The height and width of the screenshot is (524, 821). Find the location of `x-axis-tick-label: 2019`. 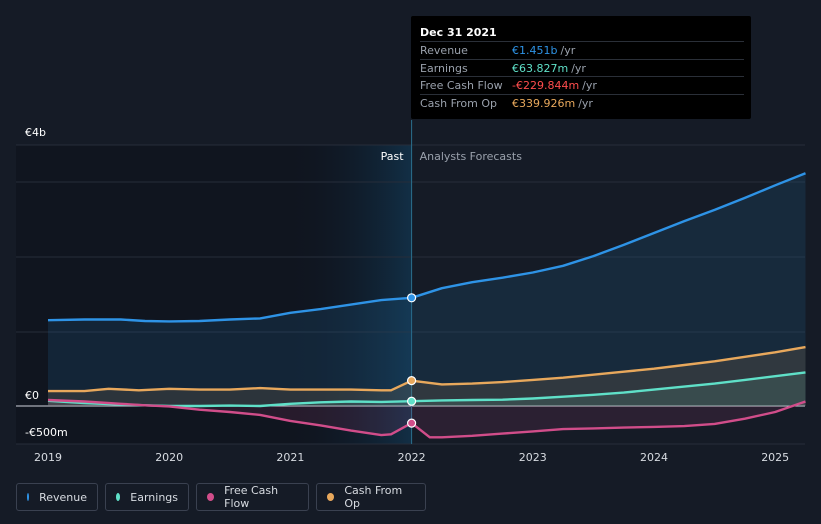

x-axis-tick-label: 2019 is located at coordinates (48, 457).